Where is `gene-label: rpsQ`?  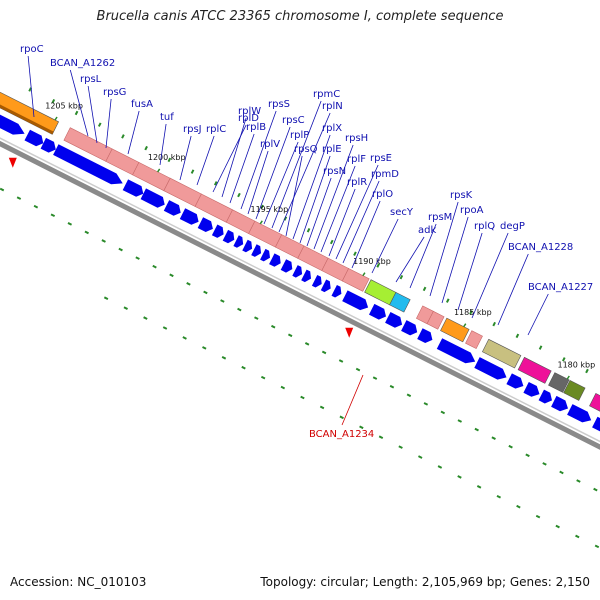
gene-label: rpsQ is located at coordinates (306, 149).